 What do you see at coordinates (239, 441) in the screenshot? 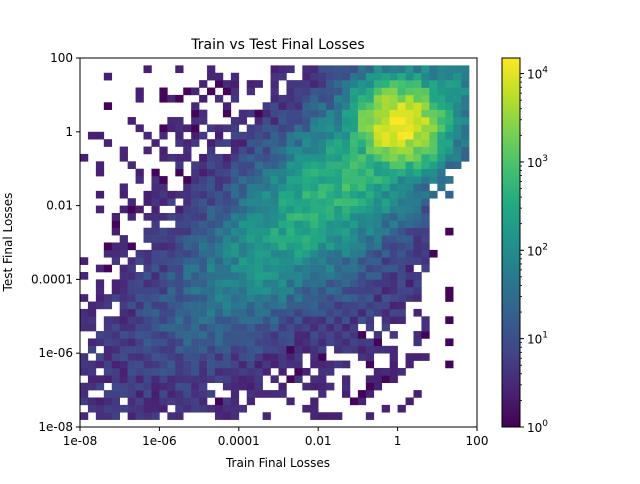
I see `x-tick-label: 0.0001` at bounding box center [239, 441].